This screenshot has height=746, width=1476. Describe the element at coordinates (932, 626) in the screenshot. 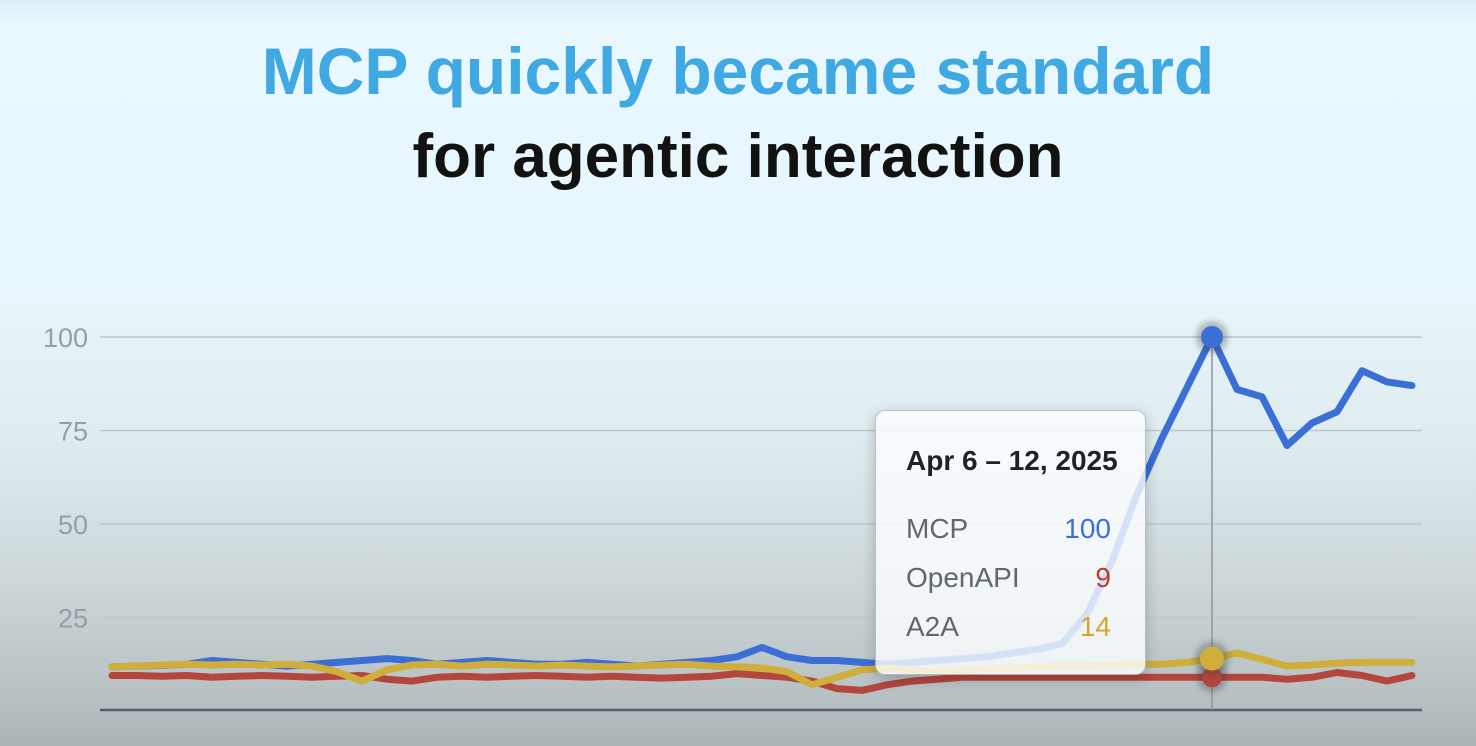

I see `tooltip-label-a2a: A2A` at that location.